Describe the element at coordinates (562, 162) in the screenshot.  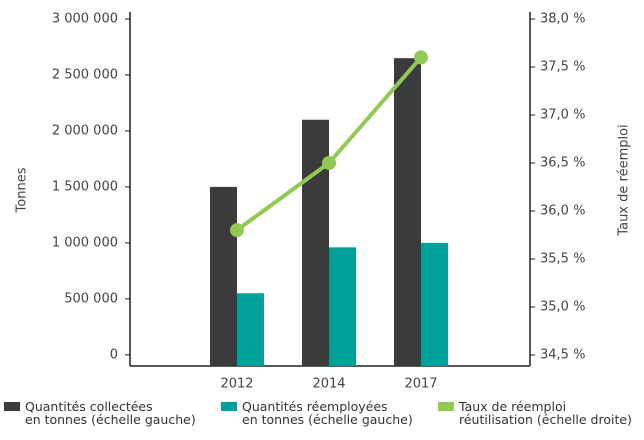
I see `y2-tick-label: 36,5 %` at that location.